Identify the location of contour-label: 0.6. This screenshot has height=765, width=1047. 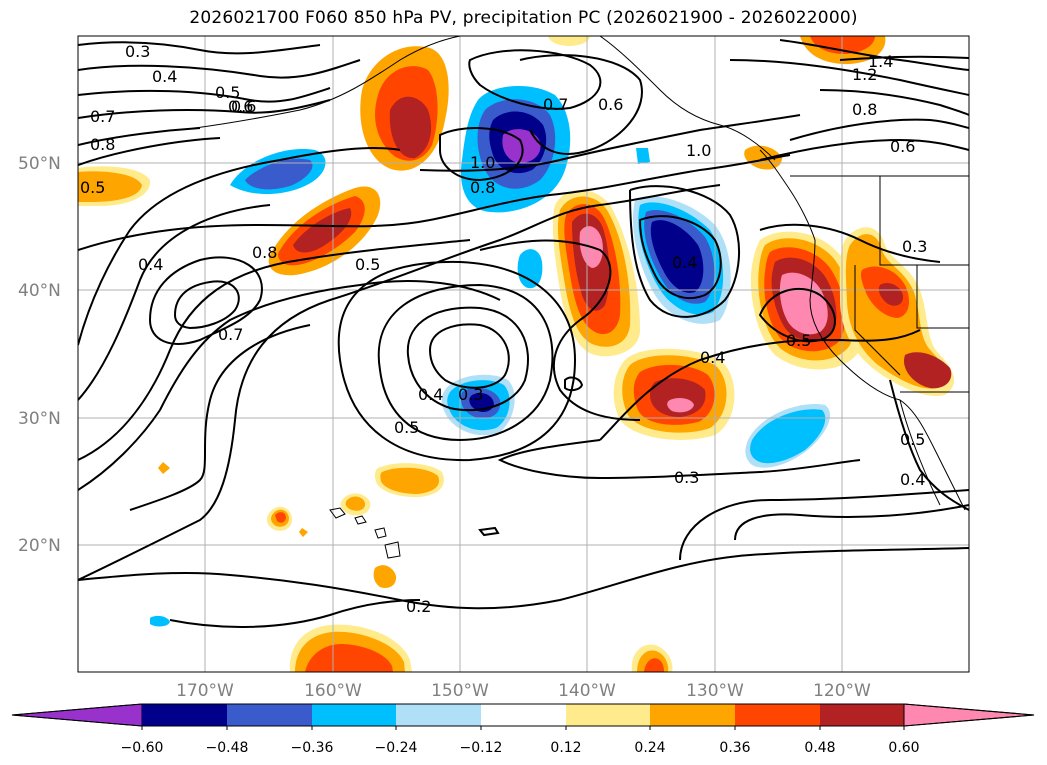
(902, 146).